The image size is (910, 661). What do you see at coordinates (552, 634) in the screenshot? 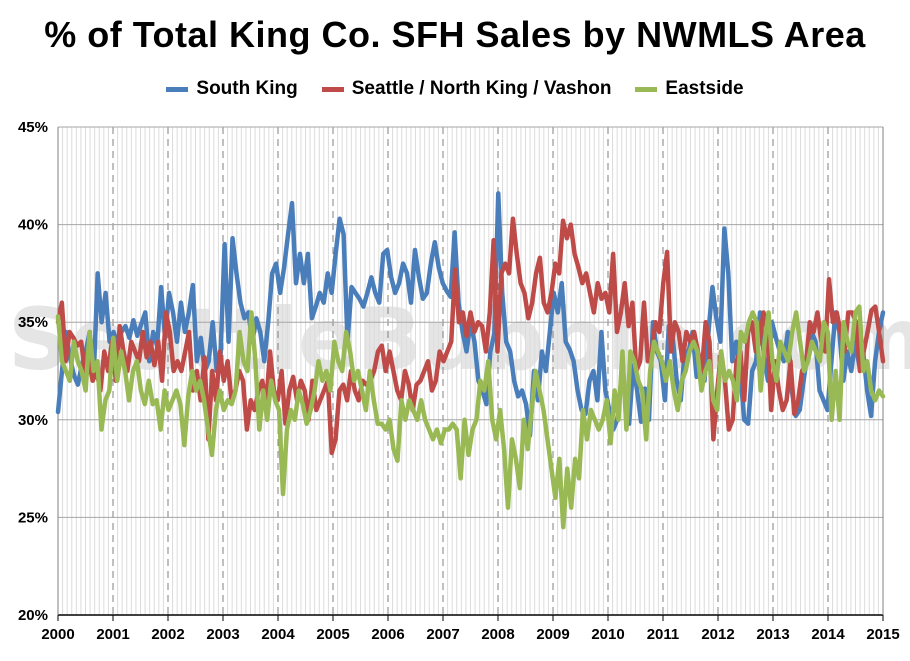
I see `x-tick-label: 2009` at bounding box center [552, 634].